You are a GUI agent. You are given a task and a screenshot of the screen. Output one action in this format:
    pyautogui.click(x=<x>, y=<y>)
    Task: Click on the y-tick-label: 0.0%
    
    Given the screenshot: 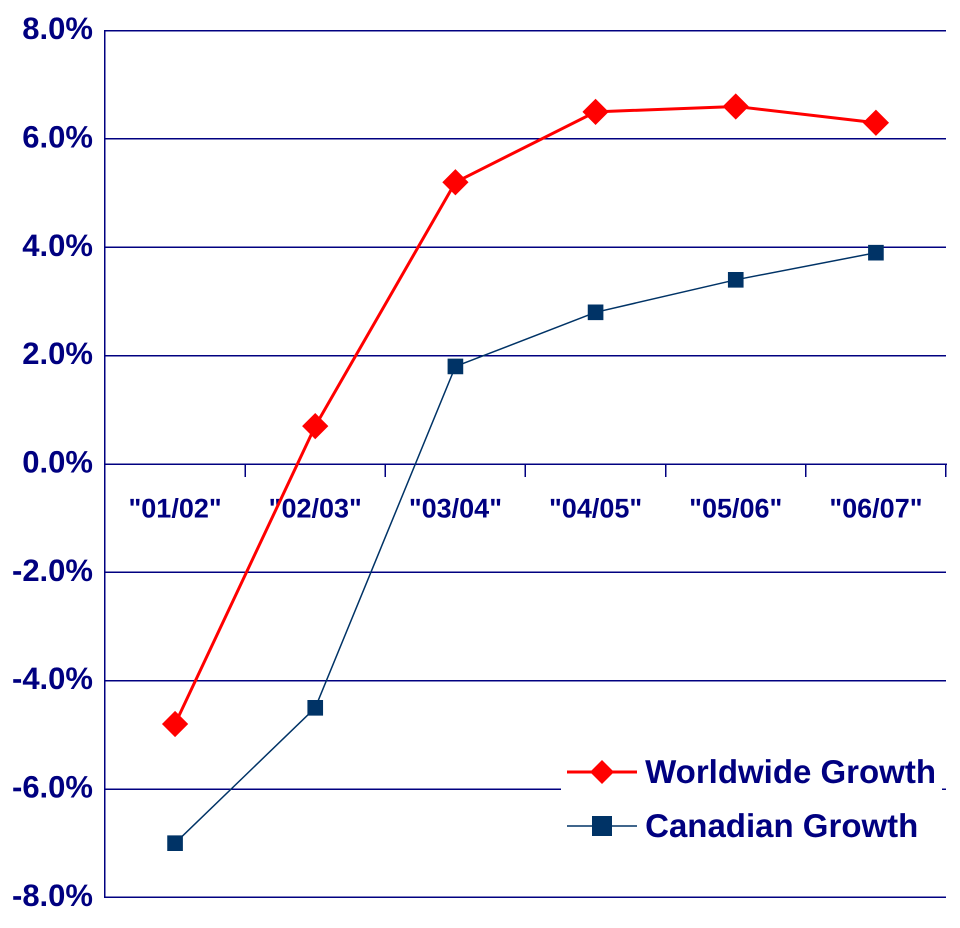 What is the action you would take?
    pyautogui.click(x=57, y=462)
    